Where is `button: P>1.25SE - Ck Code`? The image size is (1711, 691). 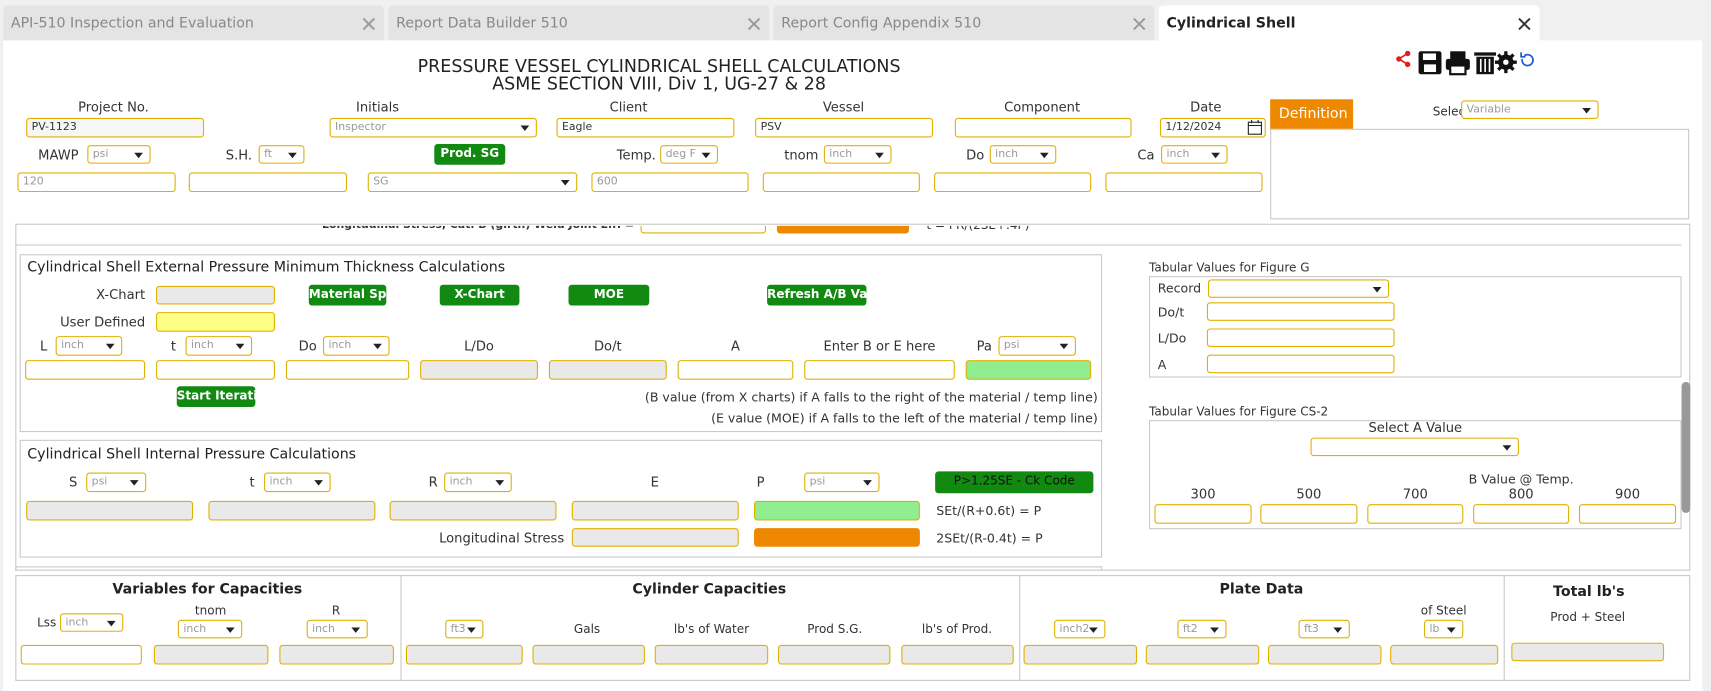 button: P>1.25SE - Ck Code is located at coordinates (1014, 482).